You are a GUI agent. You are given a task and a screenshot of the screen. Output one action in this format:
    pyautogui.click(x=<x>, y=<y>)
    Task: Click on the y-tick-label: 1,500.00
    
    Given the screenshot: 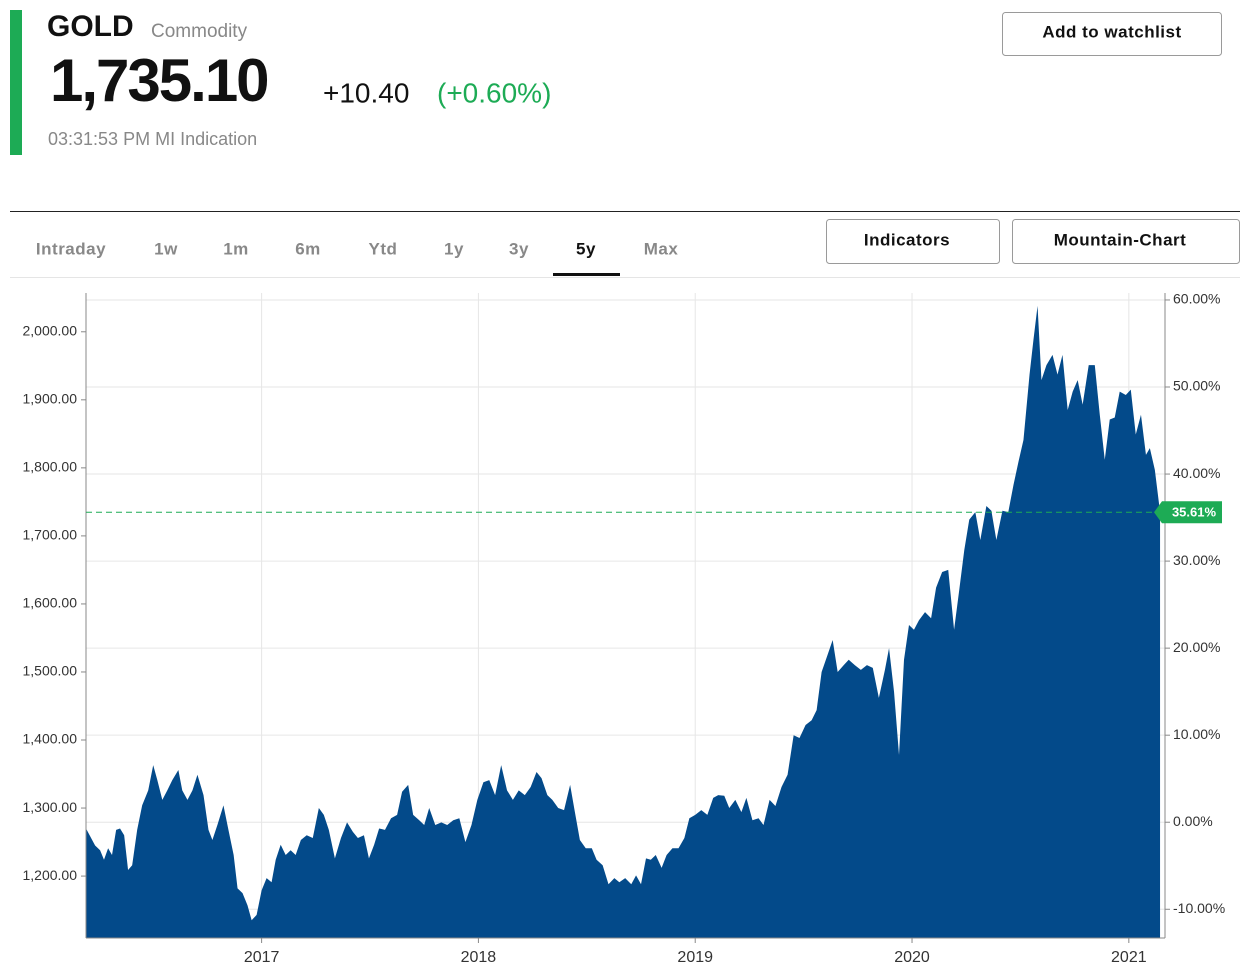 What is the action you would take?
    pyautogui.click(x=50, y=671)
    